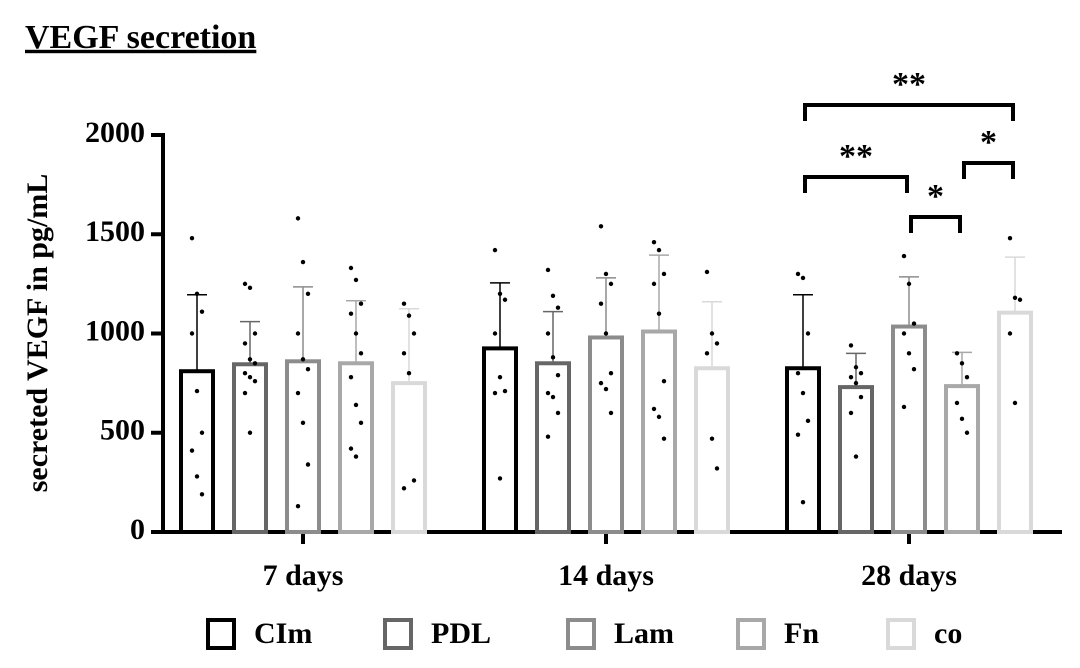 The height and width of the screenshot is (668, 1080). Describe the element at coordinates (122, 430) in the screenshot. I see `y-tick-label: 500` at that location.